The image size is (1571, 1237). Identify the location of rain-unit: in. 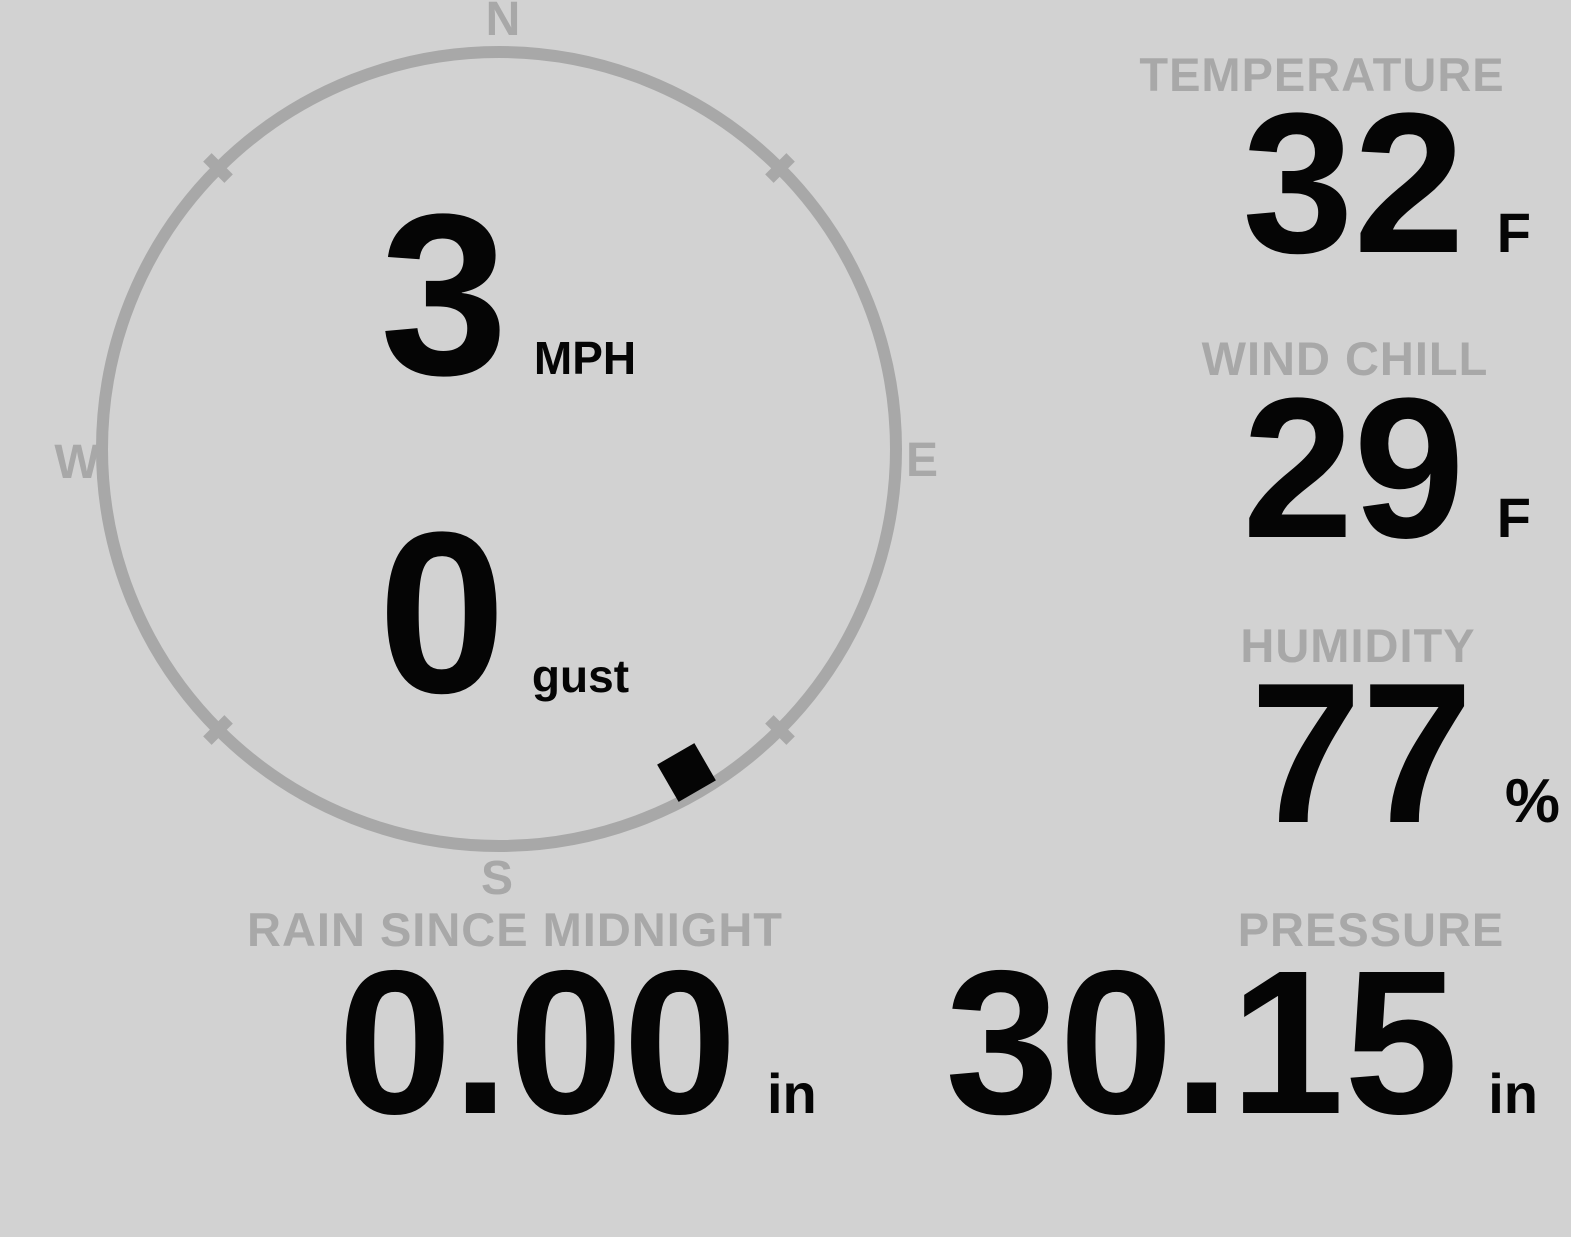
(792, 1093).